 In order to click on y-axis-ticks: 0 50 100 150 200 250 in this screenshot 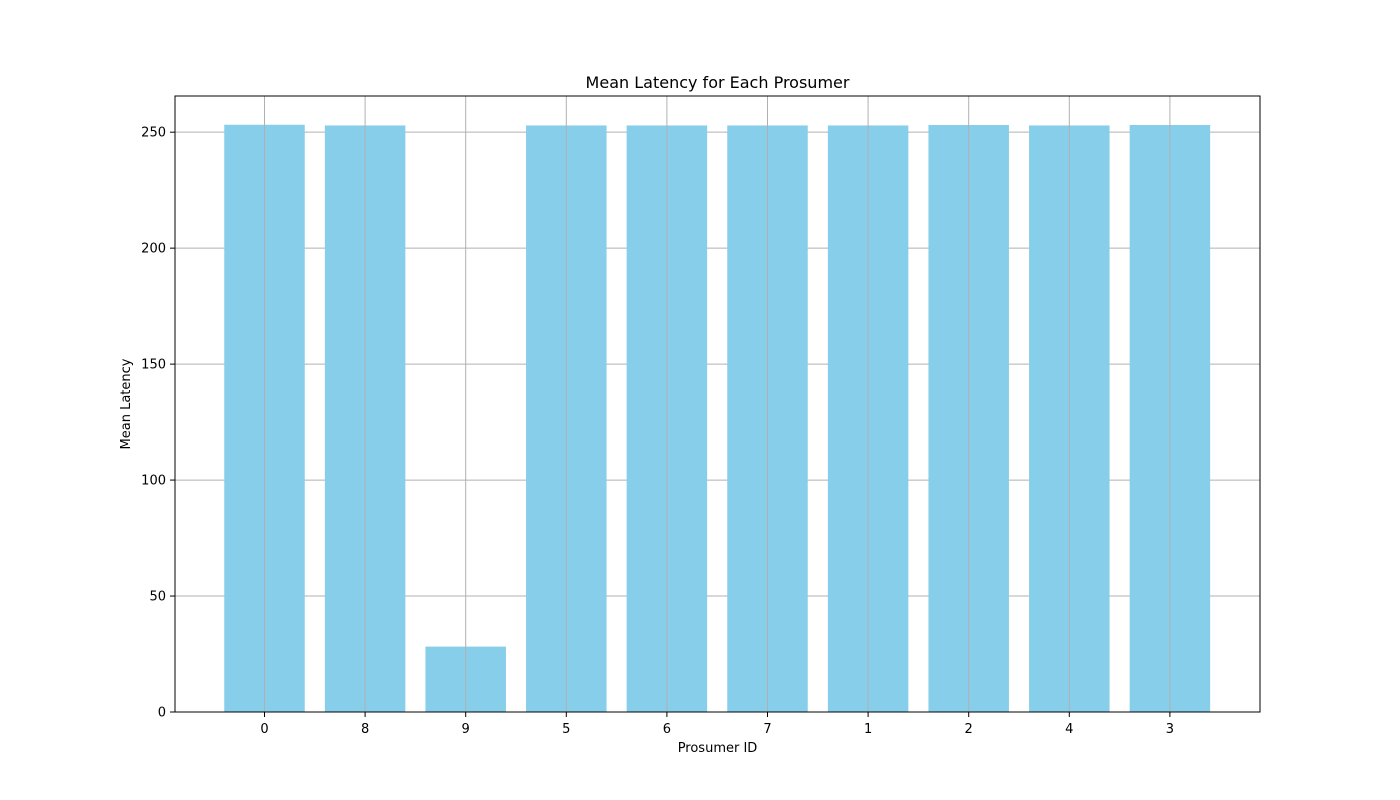, I will do `click(158, 423)`.